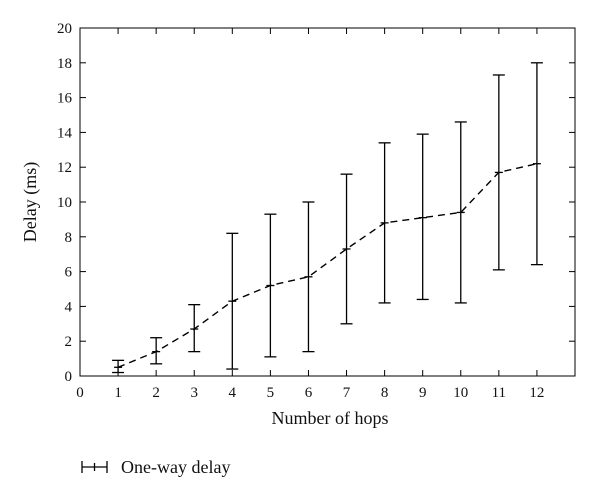 The image size is (600, 503). I want to click on x-tick-label: 0, so click(80, 393).